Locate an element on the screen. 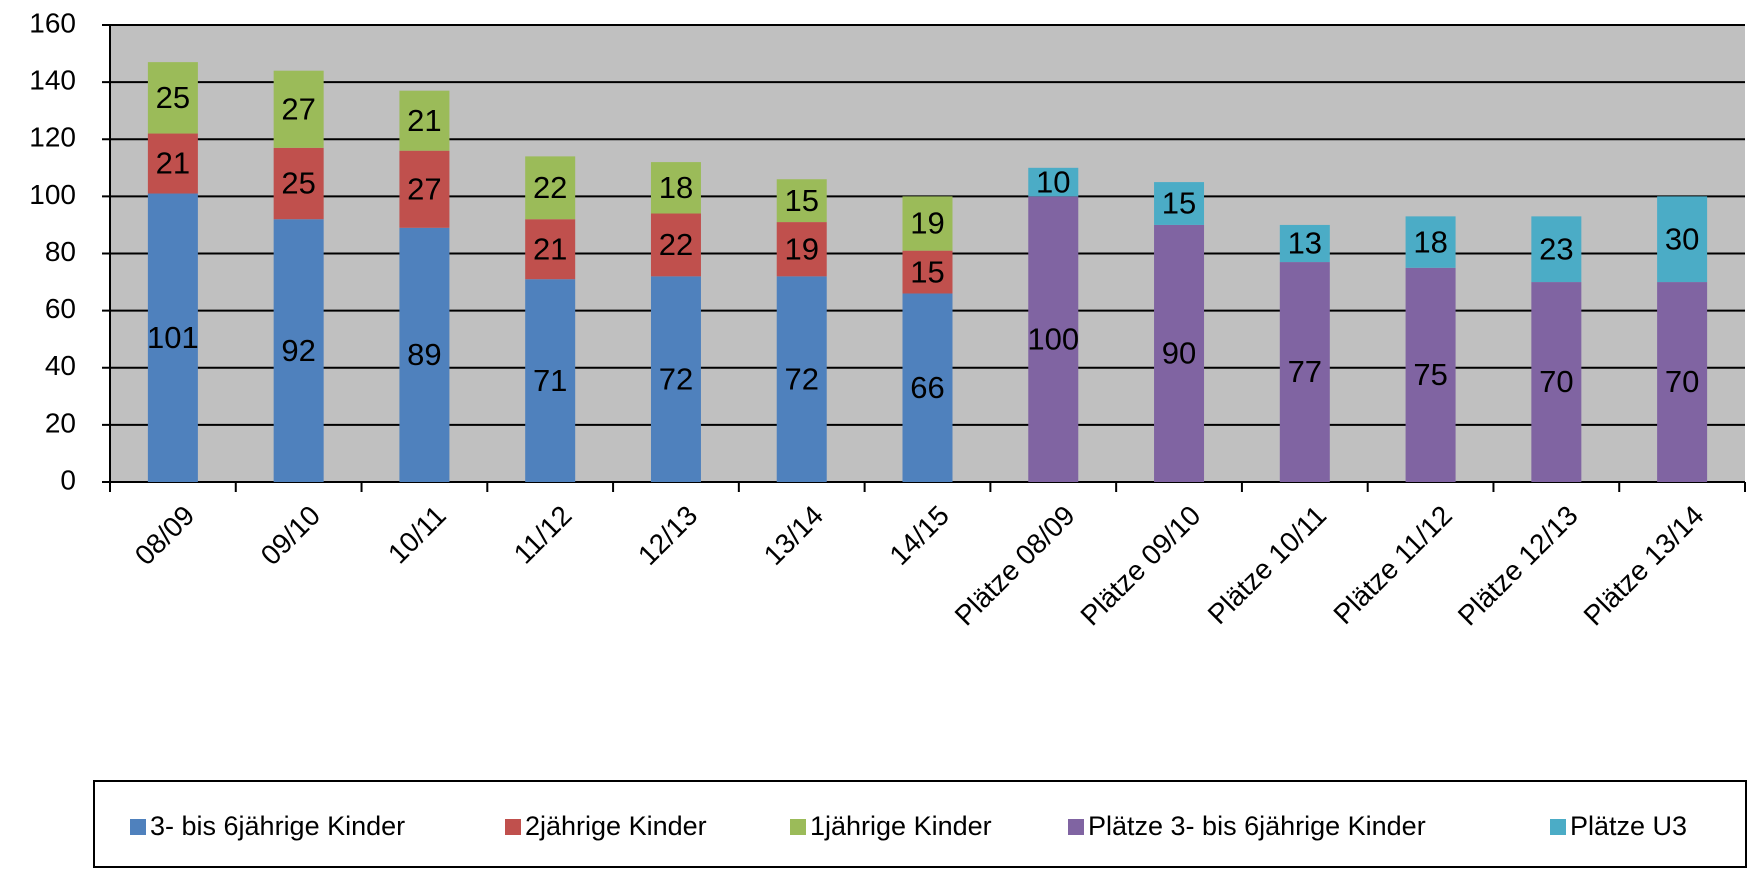  legend-label: Plätze U3 is located at coordinates (1628, 826).